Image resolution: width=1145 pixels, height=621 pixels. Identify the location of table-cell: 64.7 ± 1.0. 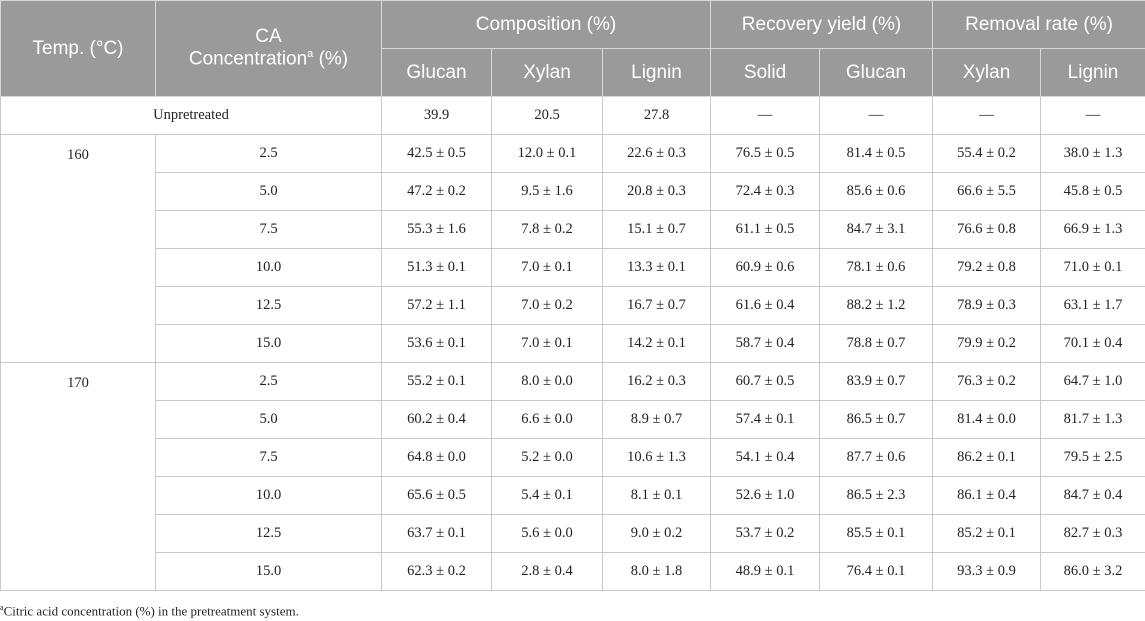
(1092, 381).